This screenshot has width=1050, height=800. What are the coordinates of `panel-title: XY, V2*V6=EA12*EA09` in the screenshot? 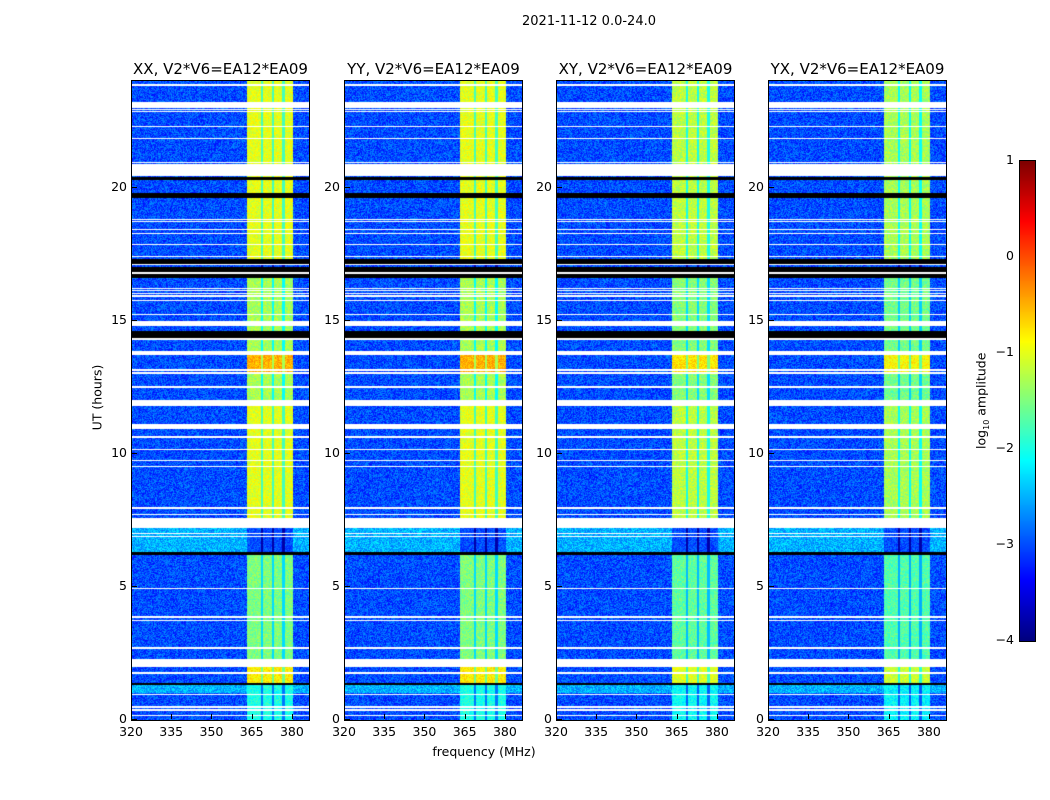 It's located at (645, 69).